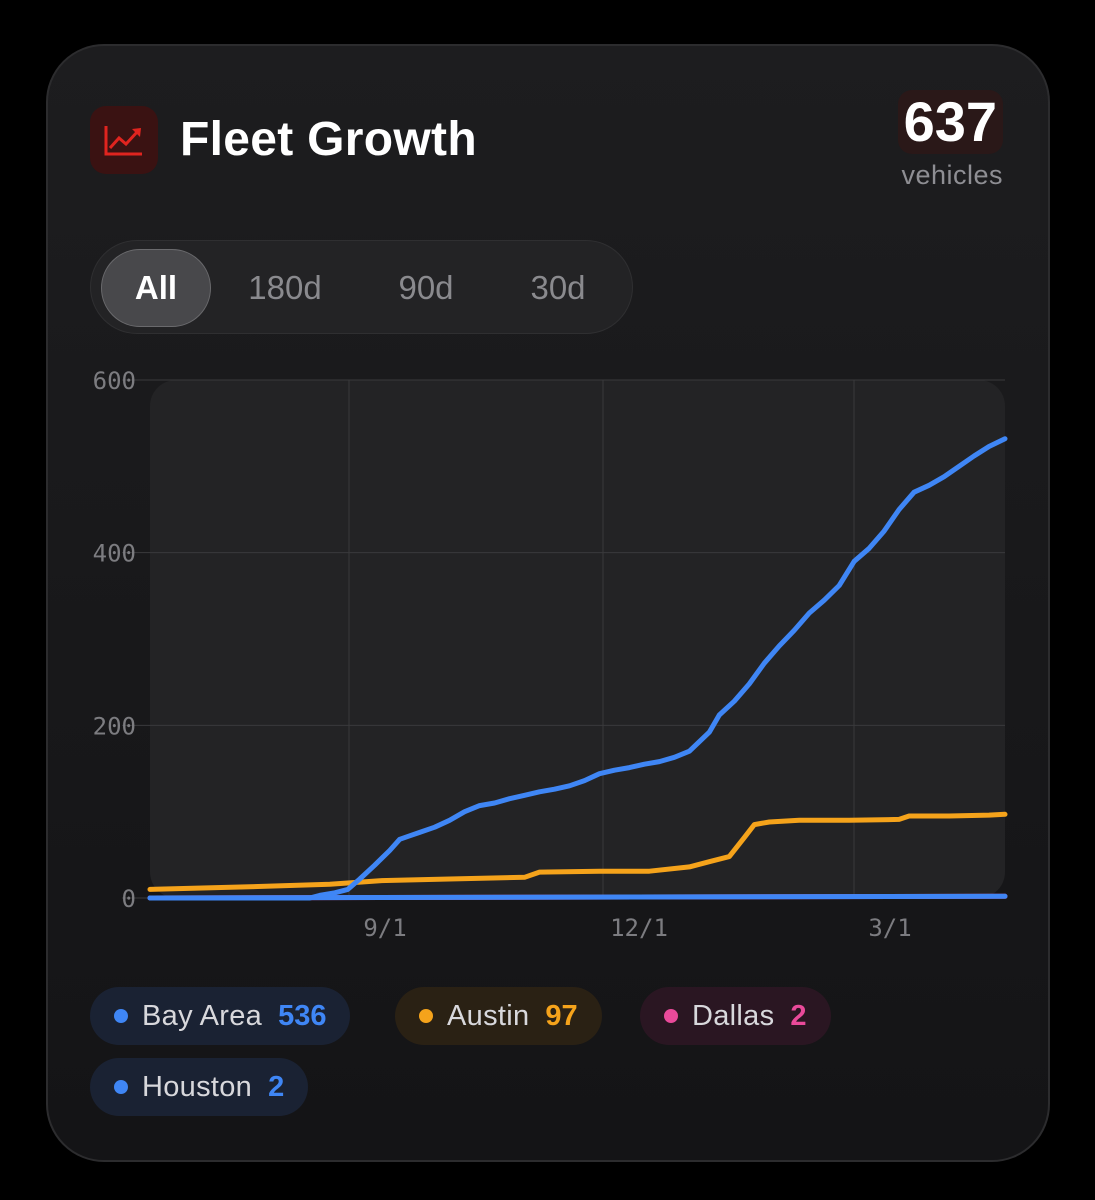 The width and height of the screenshot is (1095, 1200). Describe the element at coordinates (384, 928) in the screenshot. I see `x-tick-label: 9/1` at that location.